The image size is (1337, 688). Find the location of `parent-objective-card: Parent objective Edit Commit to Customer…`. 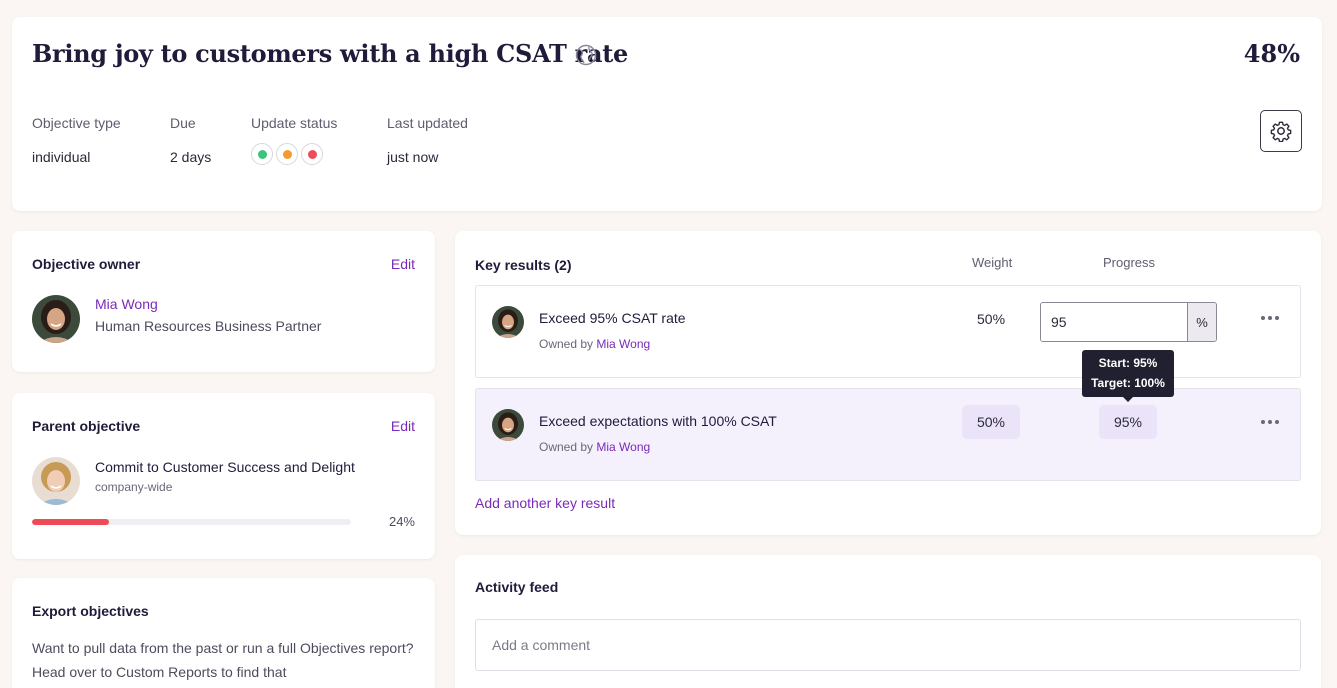

parent-objective-card: Parent objective Edit Commit to Customer… is located at coordinates (223, 476).